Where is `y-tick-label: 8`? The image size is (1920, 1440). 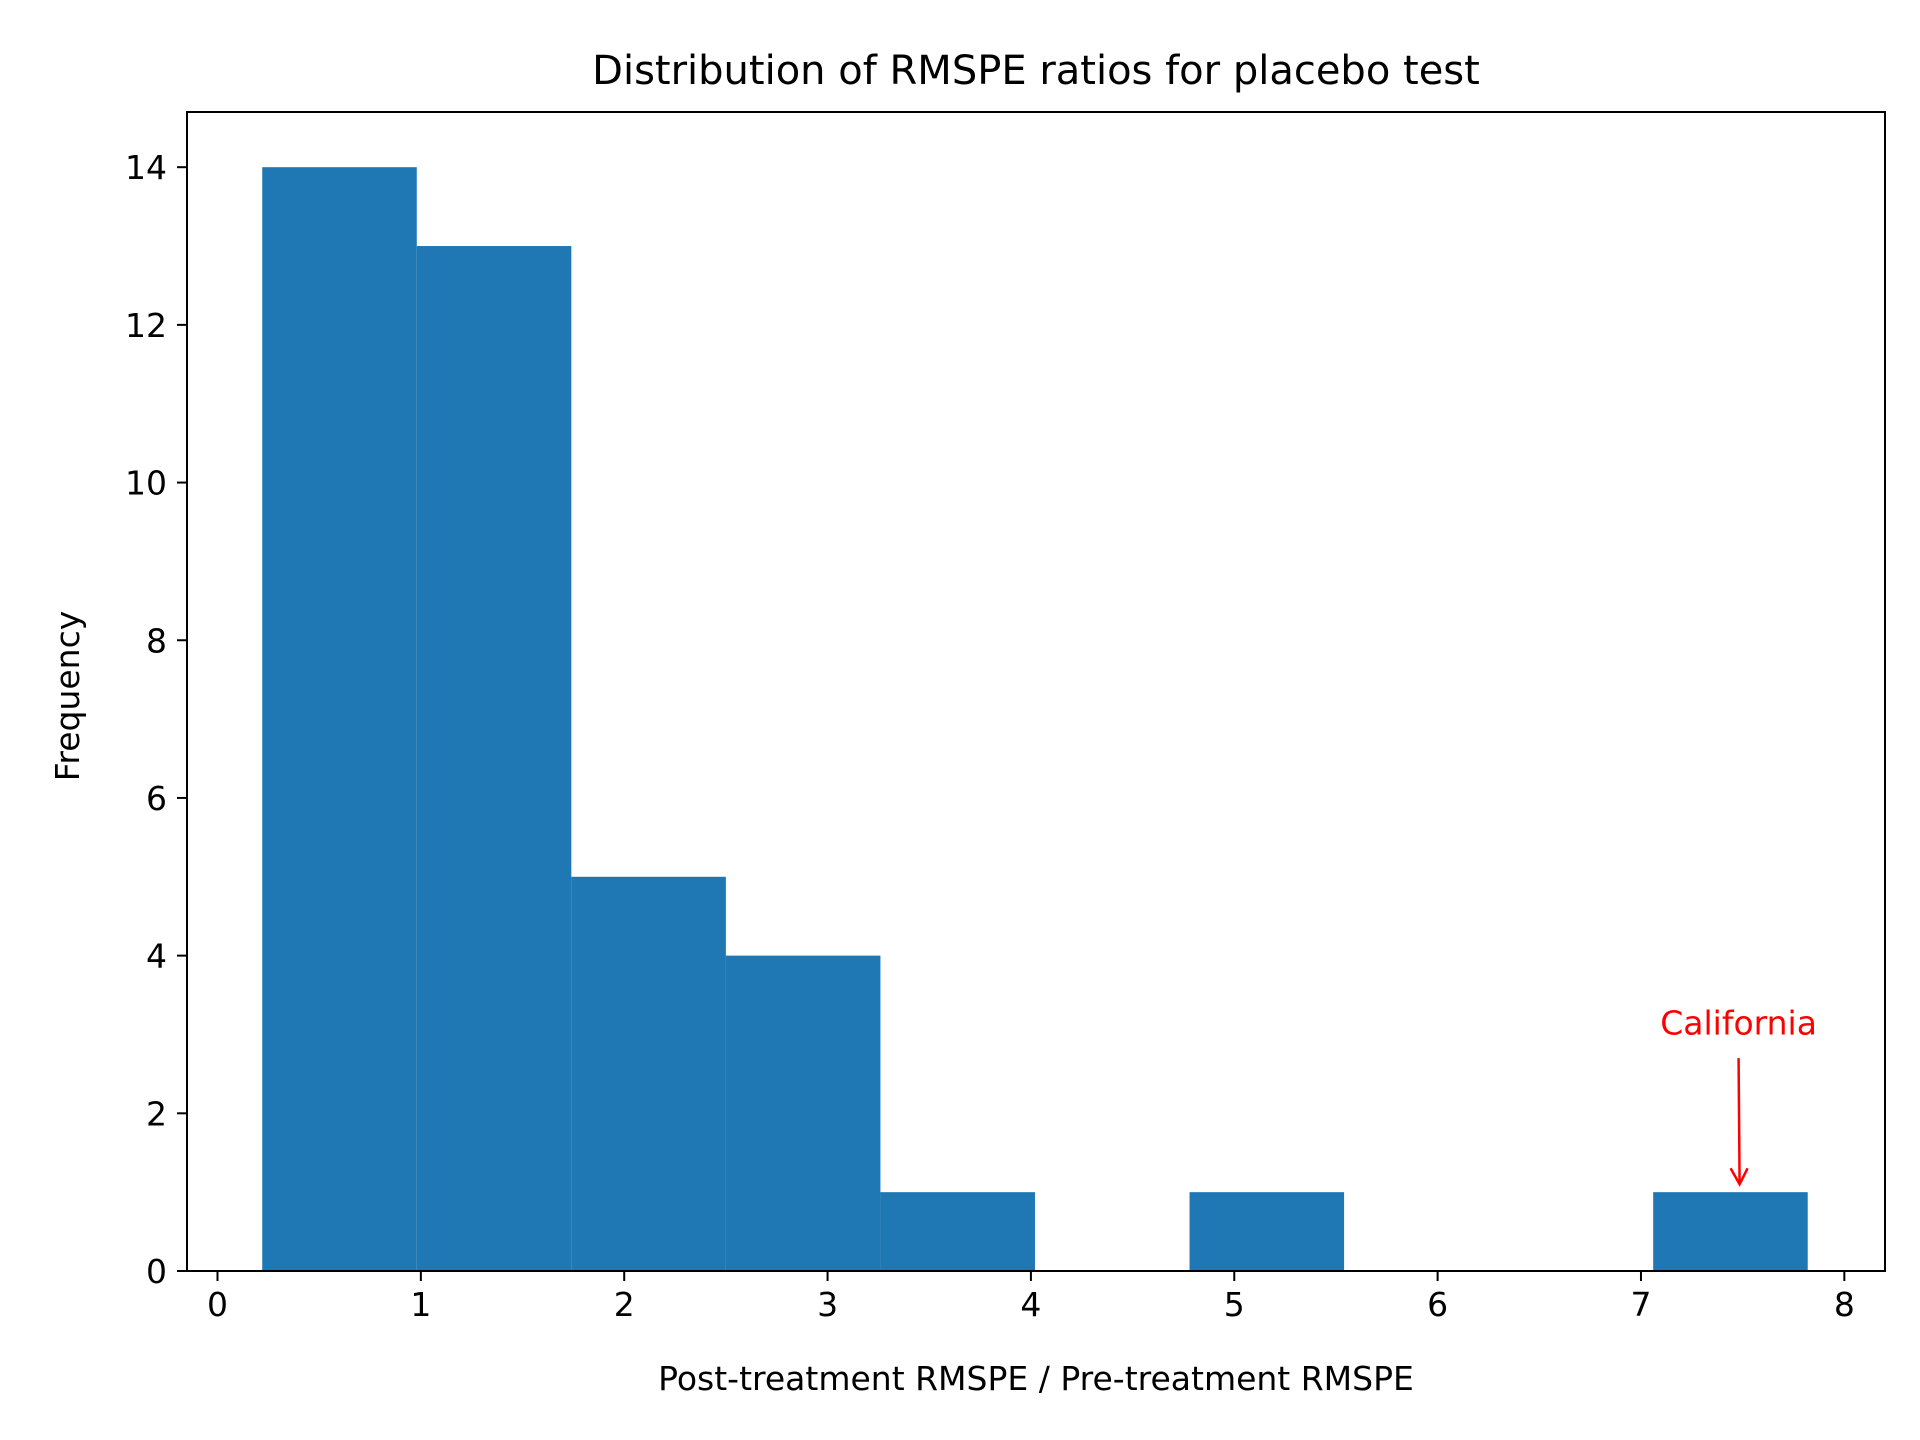
y-tick-label: 8 is located at coordinates (156, 640).